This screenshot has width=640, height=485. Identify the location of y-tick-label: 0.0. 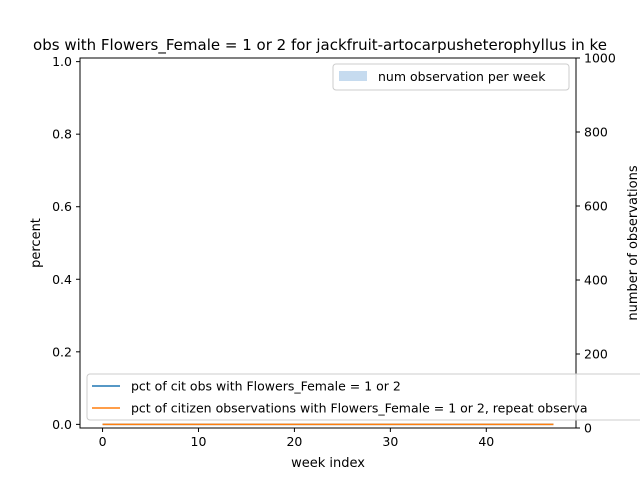
(62, 424).